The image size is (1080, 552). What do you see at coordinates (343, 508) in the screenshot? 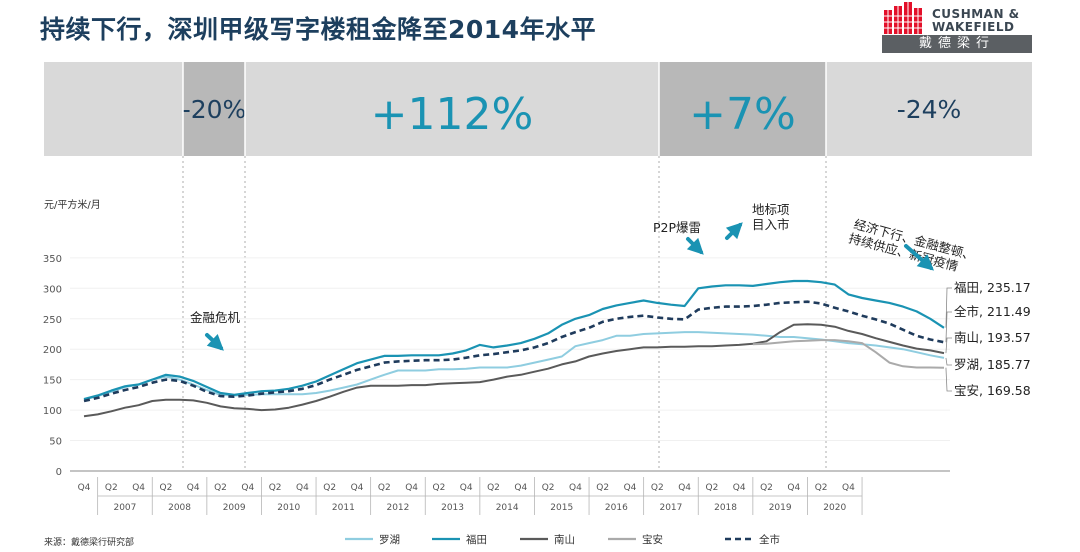
I see `x-year-label: 2011` at bounding box center [343, 508].